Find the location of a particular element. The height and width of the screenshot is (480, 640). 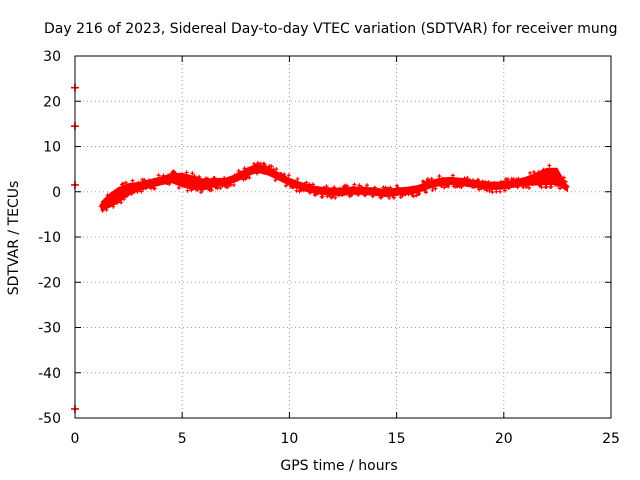

x-tick-label: 15 is located at coordinates (397, 439).